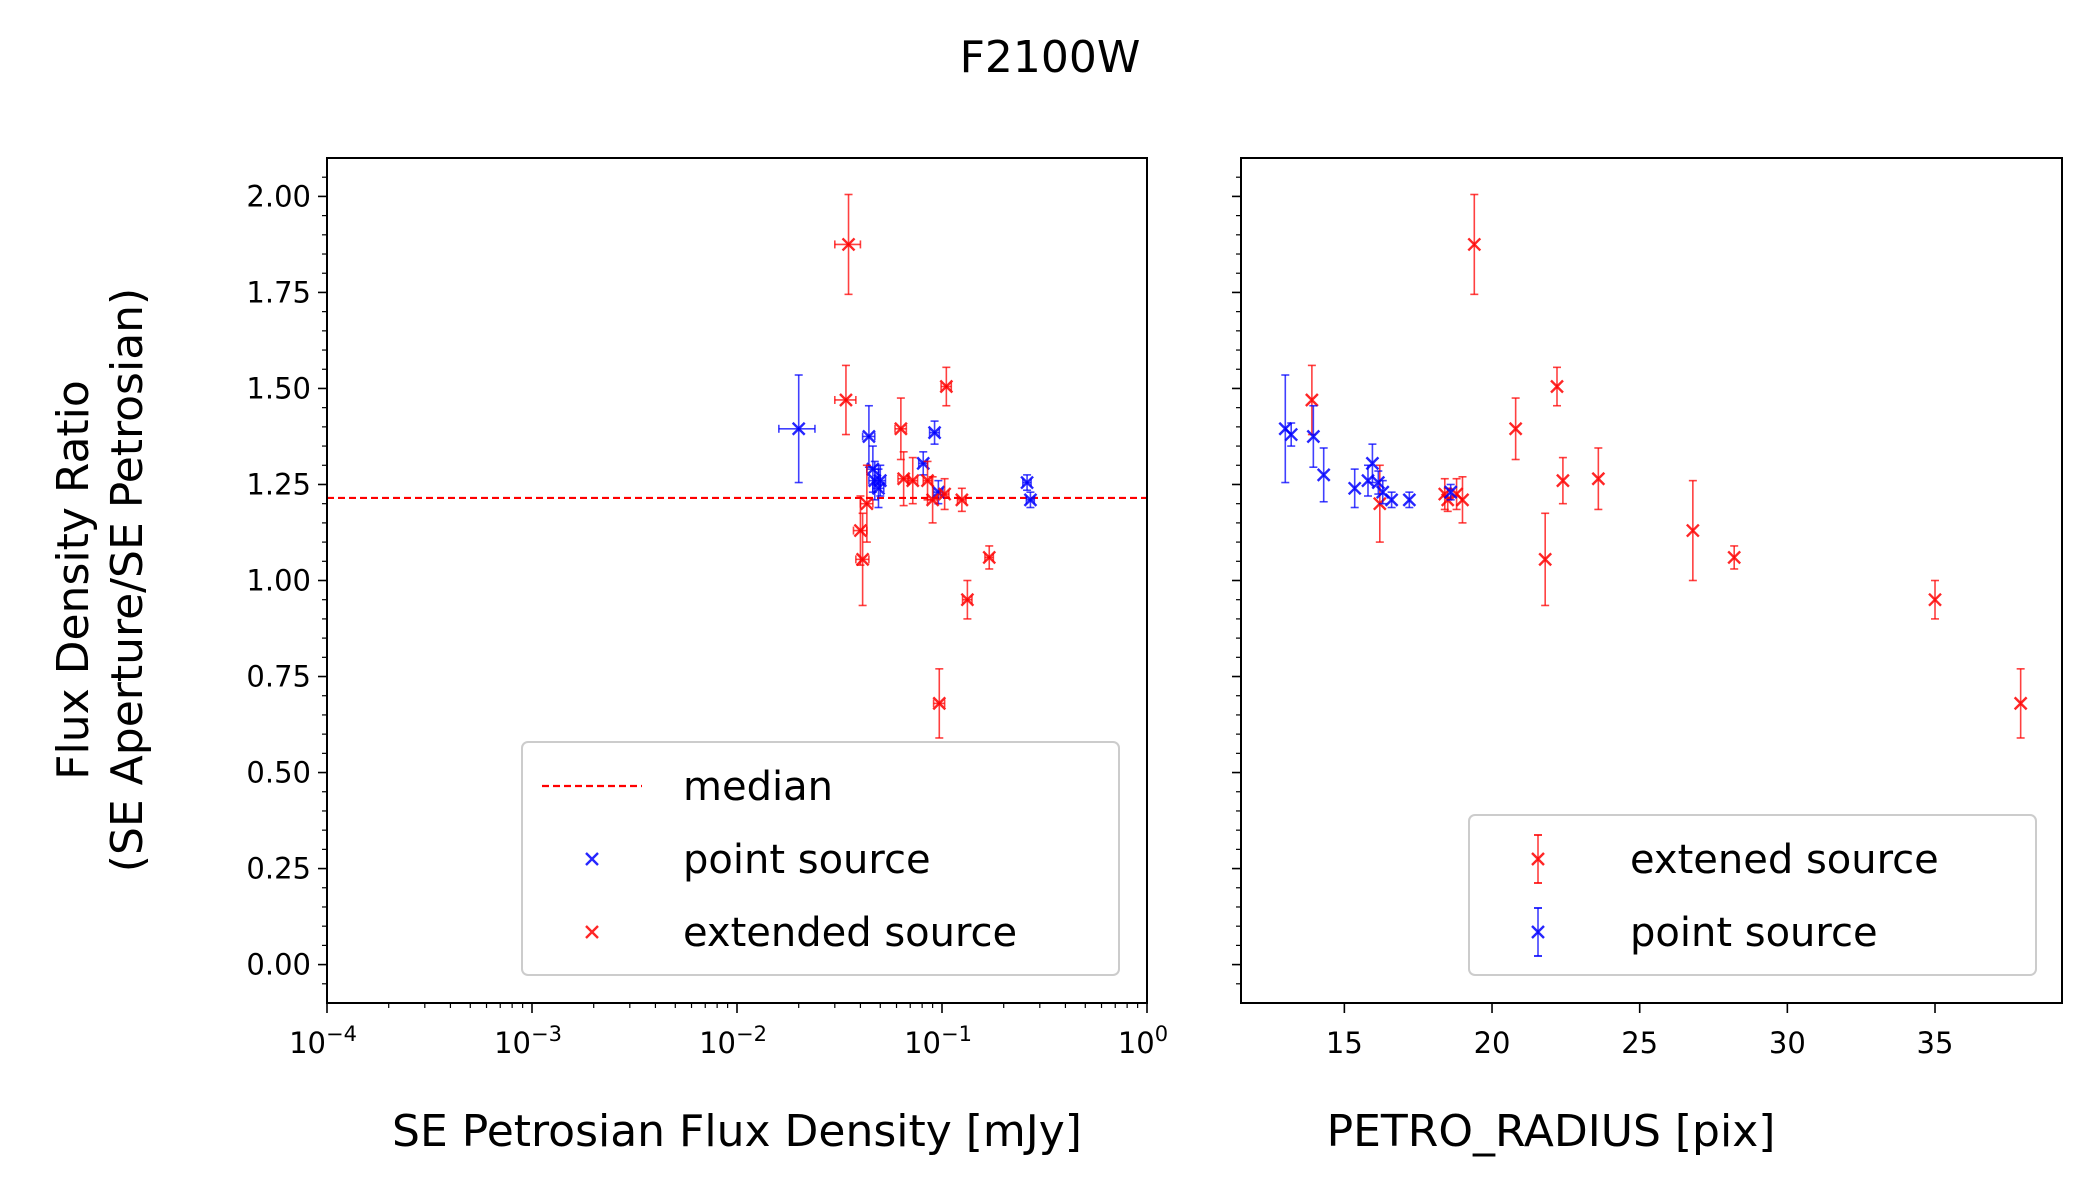 Image resolution: width=2100 pixels, height=1200 pixels. I want to click on right-x-tick-label: 20, so click(1492, 1043).